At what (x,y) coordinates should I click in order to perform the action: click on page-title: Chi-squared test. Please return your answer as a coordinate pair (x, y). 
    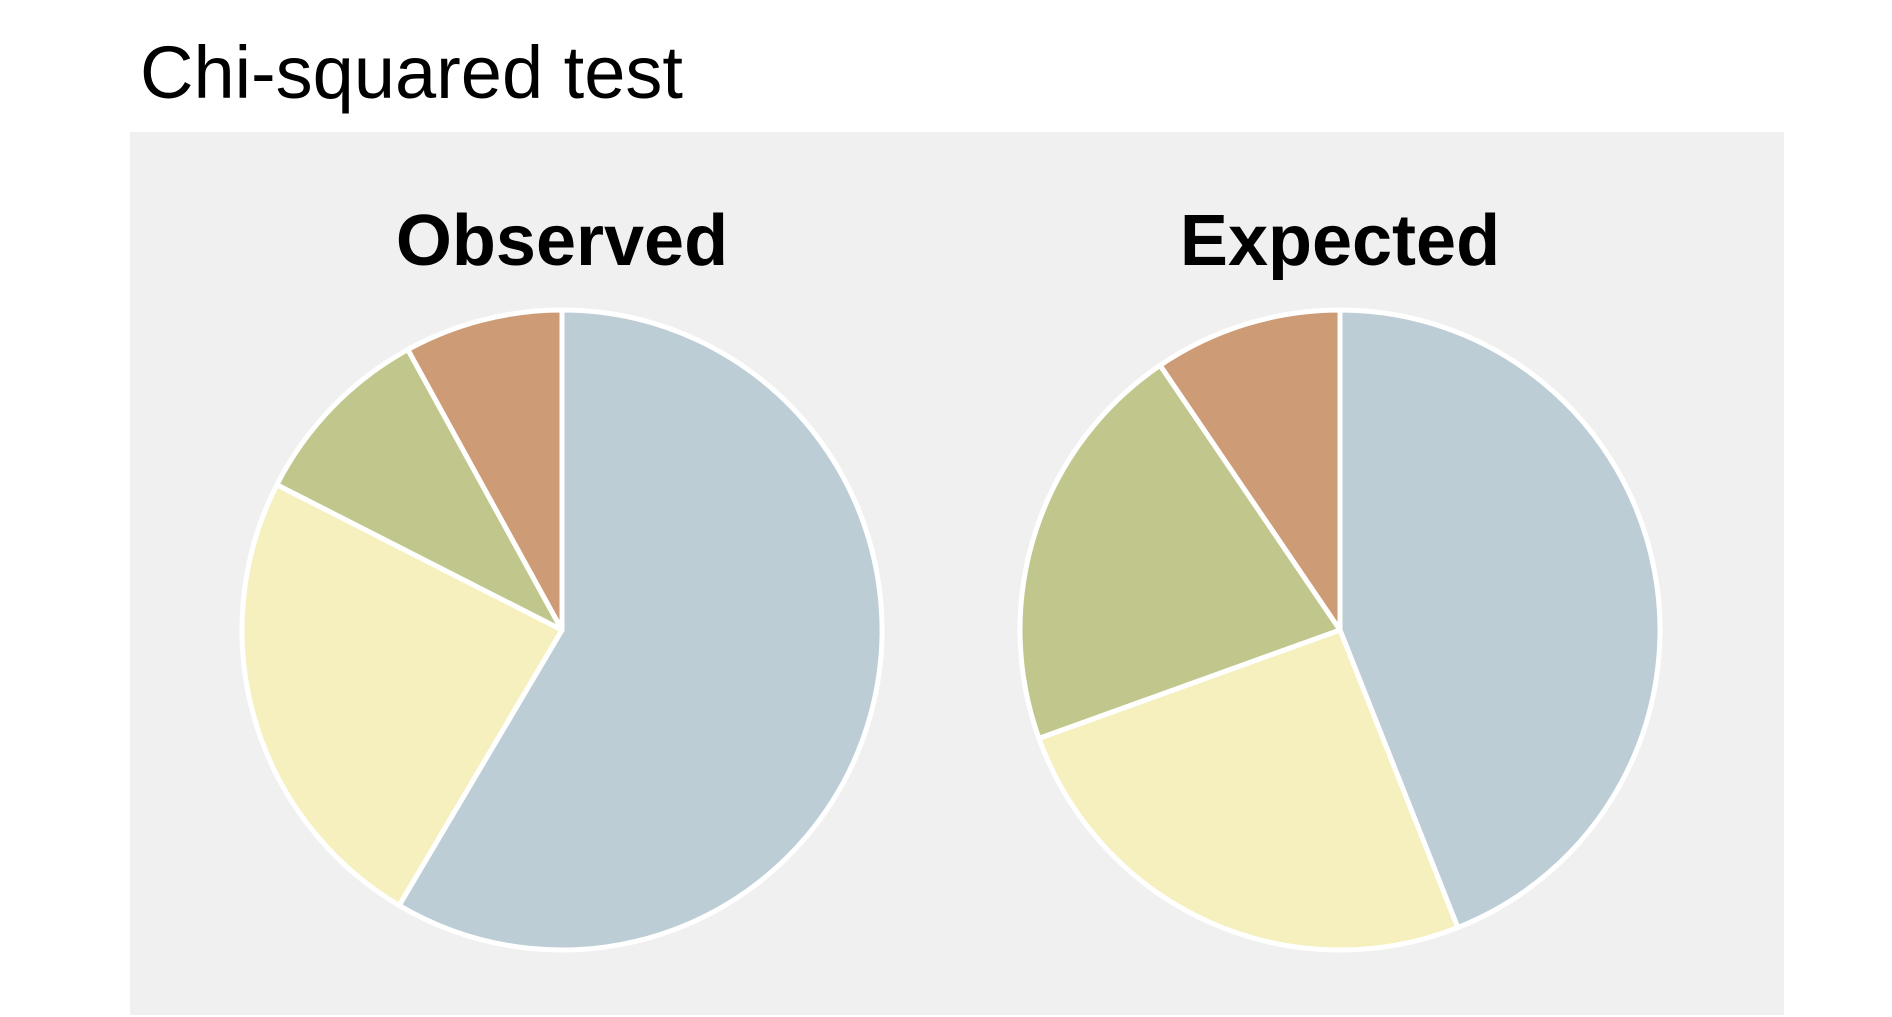
    Looking at the image, I should click on (411, 72).